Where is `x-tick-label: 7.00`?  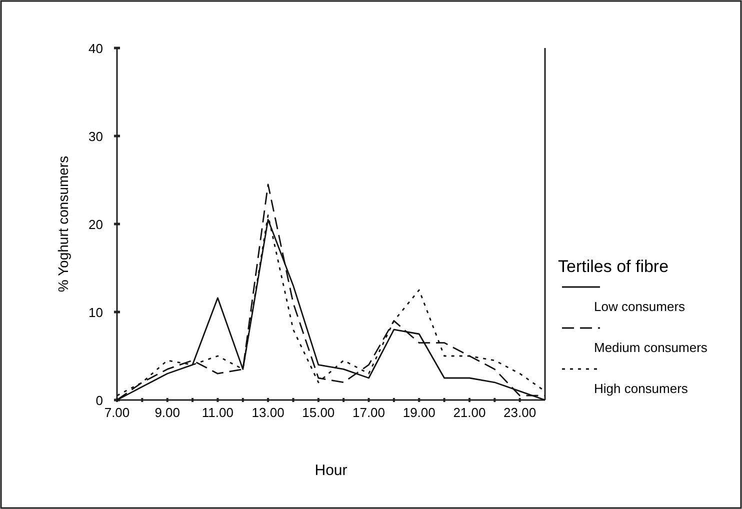
x-tick-label: 7.00 is located at coordinates (117, 412).